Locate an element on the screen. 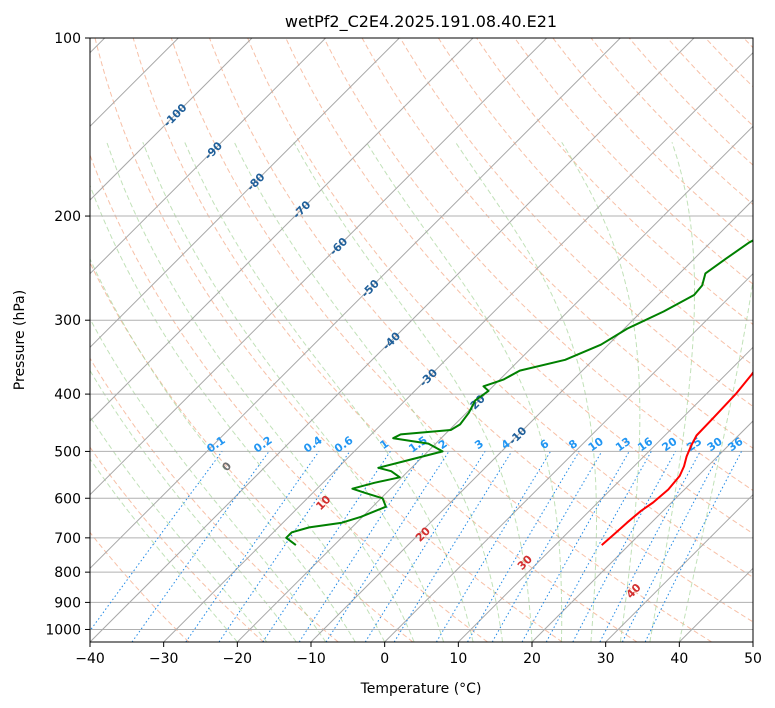 This screenshot has width=775, height=708. x-axis-label: Temperature (°C) is located at coordinates (421, 689).